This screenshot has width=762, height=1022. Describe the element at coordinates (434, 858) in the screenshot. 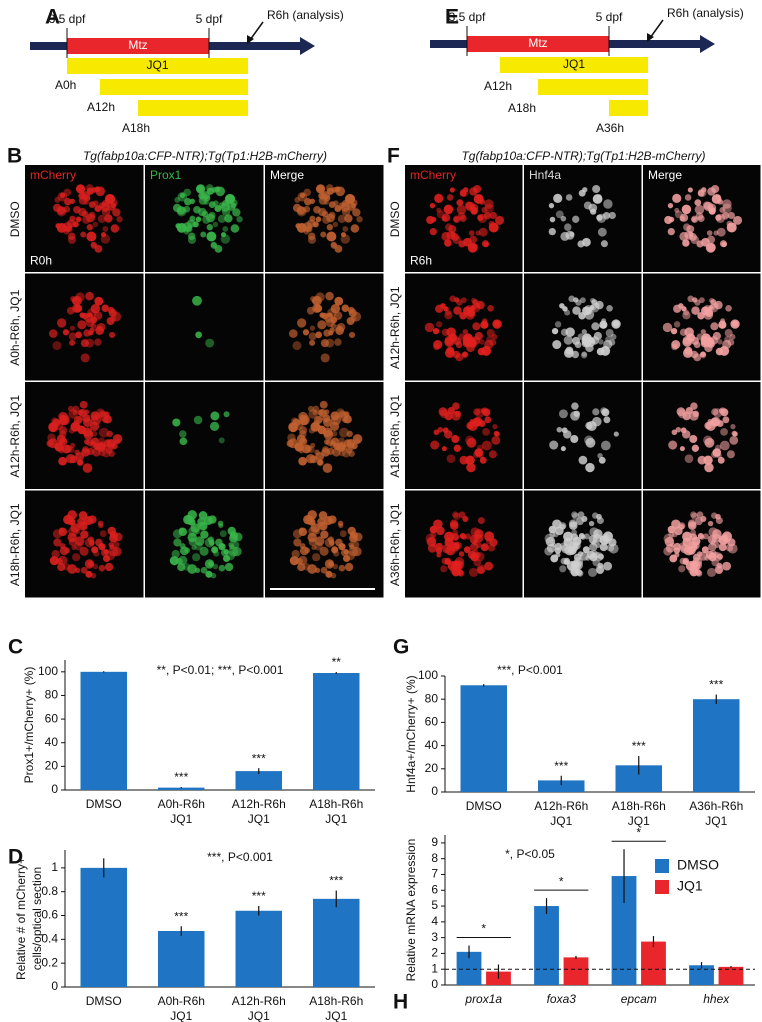

I see `y-tick-label: 8` at that location.